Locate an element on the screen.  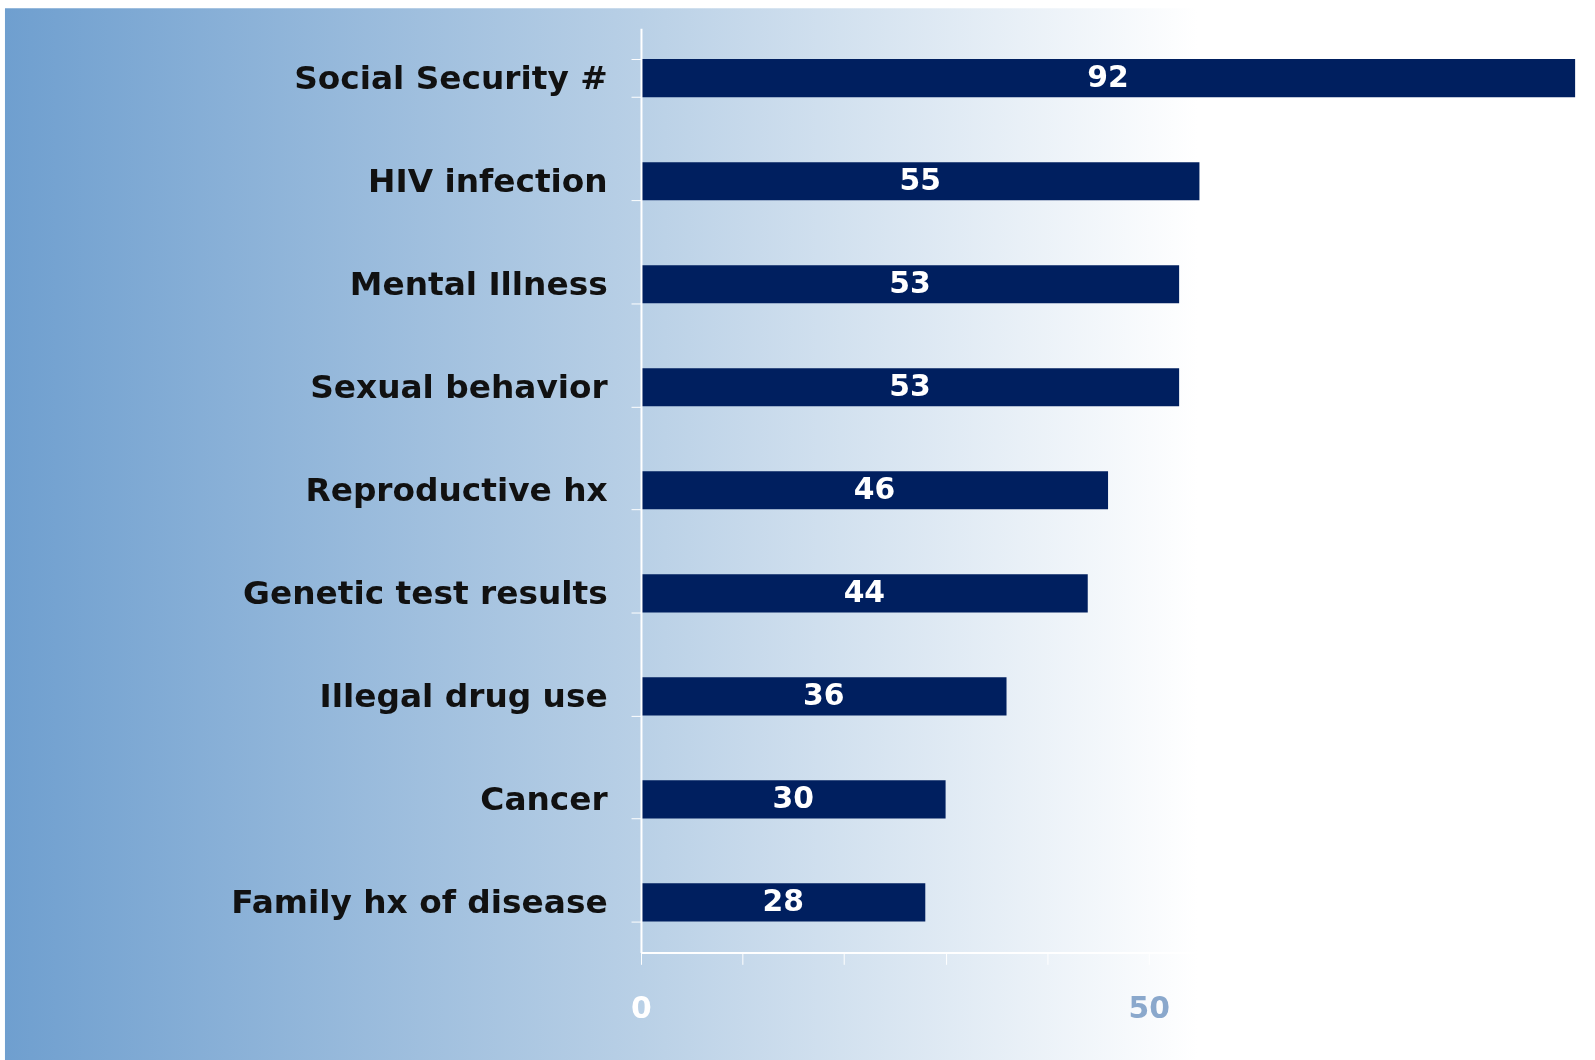
data-label: 28 is located at coordinates (783, 901).